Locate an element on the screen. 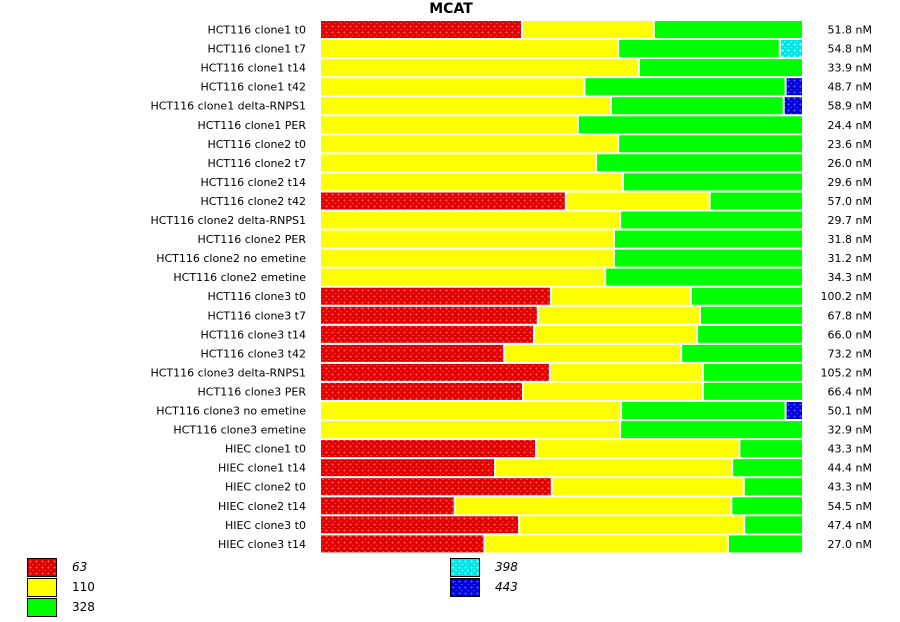 The image size is (900, 622). row-label: HCT116 clone3 t14 is located at coordinates (253, 334).